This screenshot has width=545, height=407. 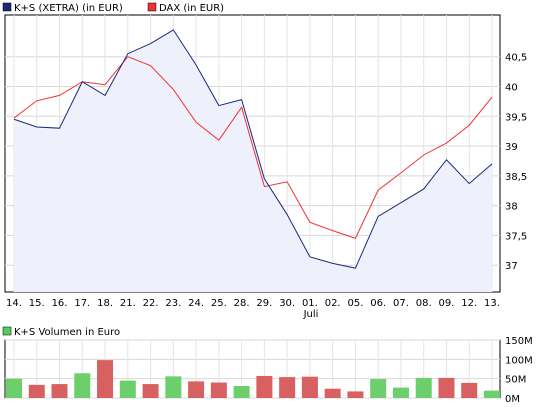 What do you see at coordinates (516, 117) in the screenshot?
I see `price-y-tick-label: 39,5` at bounding box center [516, 117].